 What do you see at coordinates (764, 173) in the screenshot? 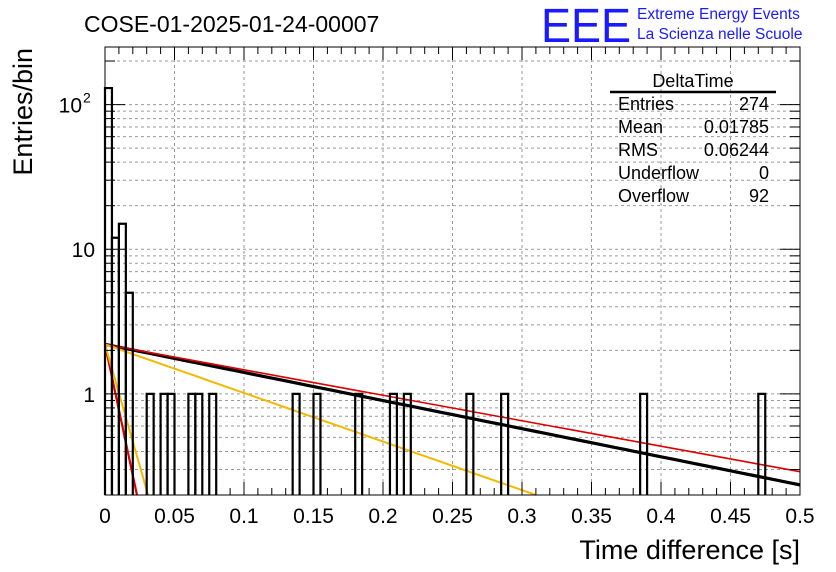
I see `stats-value: 0` at bounding box center [764, 173].